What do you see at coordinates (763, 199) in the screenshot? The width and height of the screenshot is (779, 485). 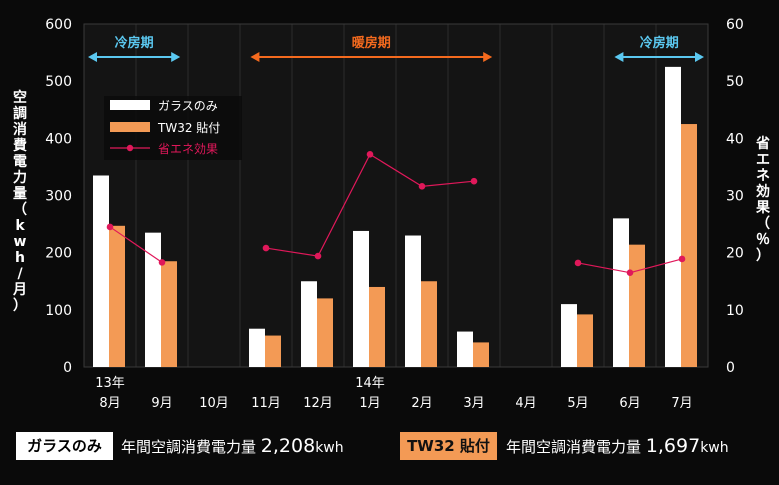 I see `y2-axis-title: 省エネ効果（％）` at bounding box center [763, 199].